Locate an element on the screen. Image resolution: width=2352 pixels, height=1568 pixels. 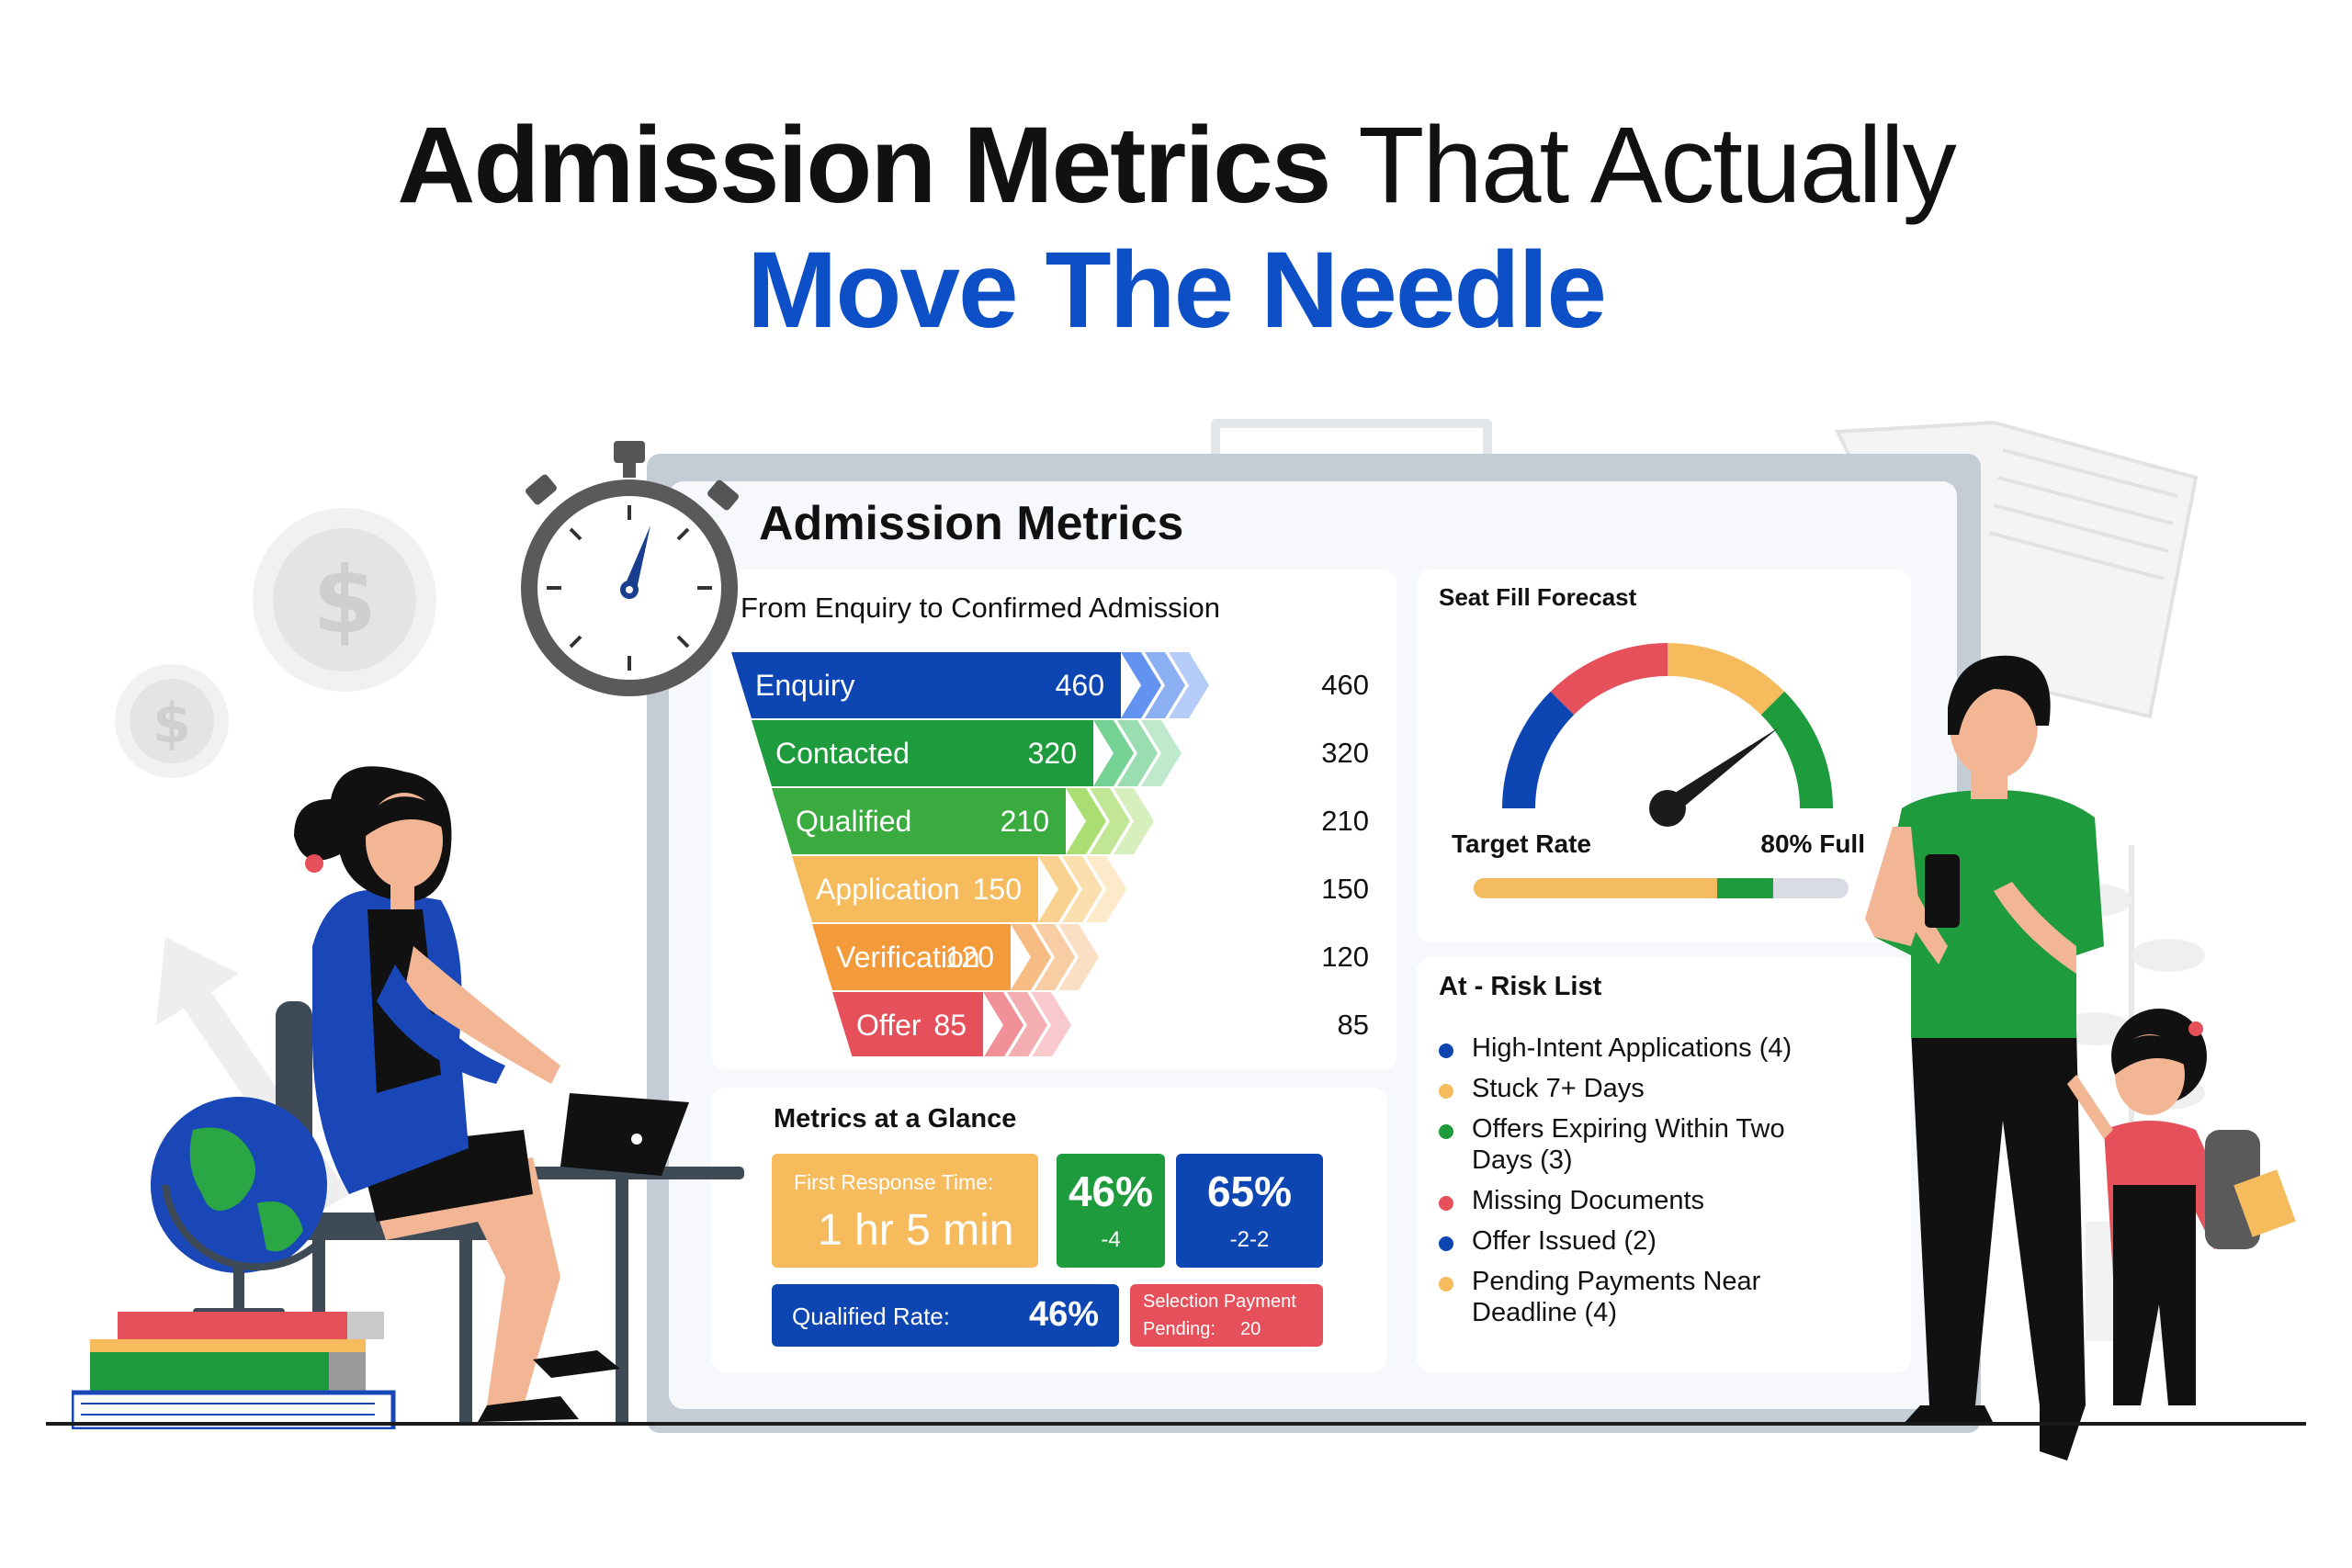
book-stack-icon is located at coordinates (234, 1371).